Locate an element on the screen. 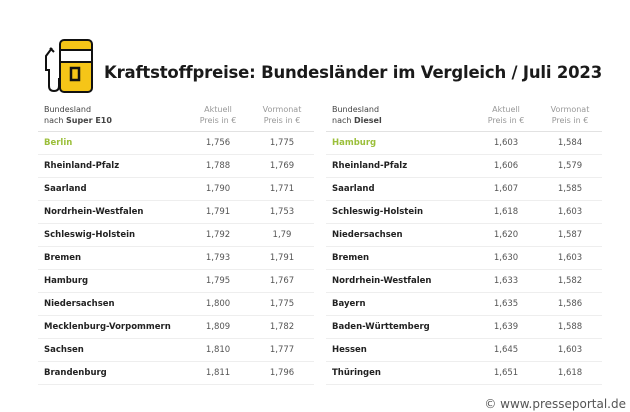  previous-price: 1,777 is located at coordinates (282, 350).